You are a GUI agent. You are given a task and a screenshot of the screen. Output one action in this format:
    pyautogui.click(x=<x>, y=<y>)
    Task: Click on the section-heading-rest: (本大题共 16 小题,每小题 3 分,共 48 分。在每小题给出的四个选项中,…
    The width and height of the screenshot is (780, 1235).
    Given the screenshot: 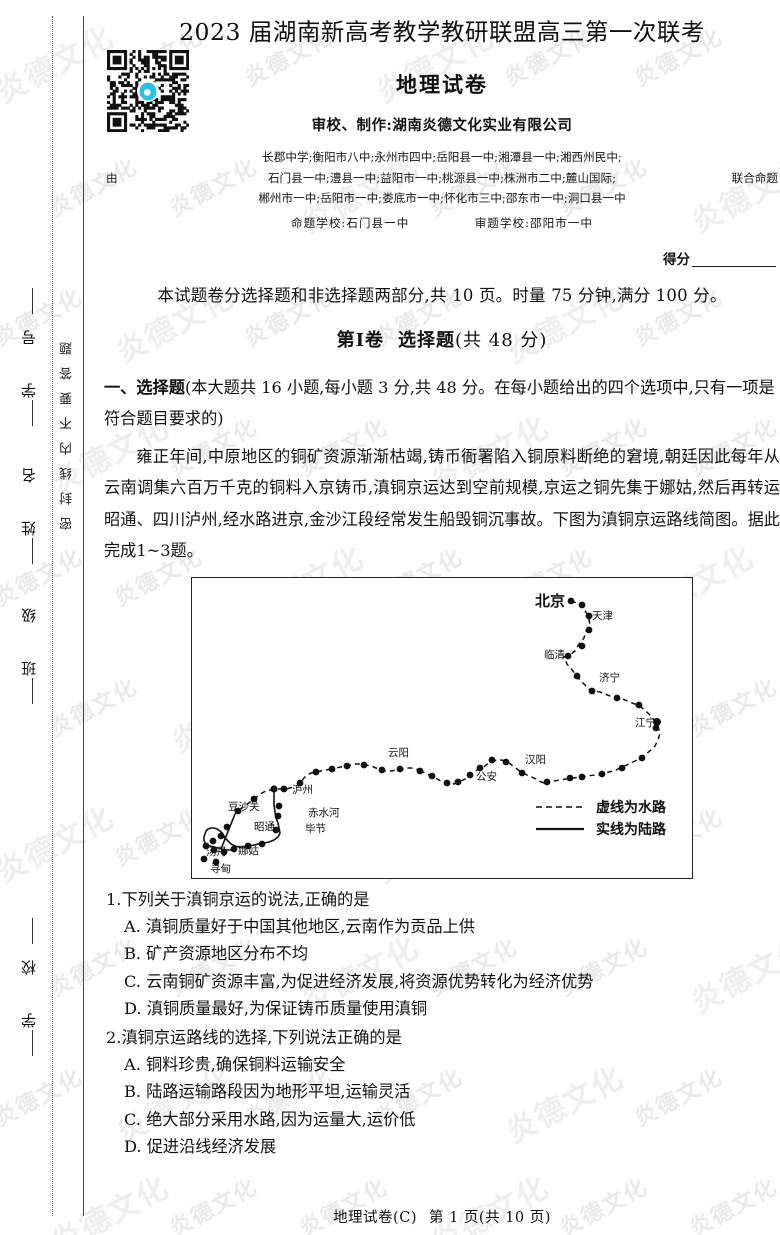 What is the action you would take?
    pyautogui.click(x=439, y=403)
    